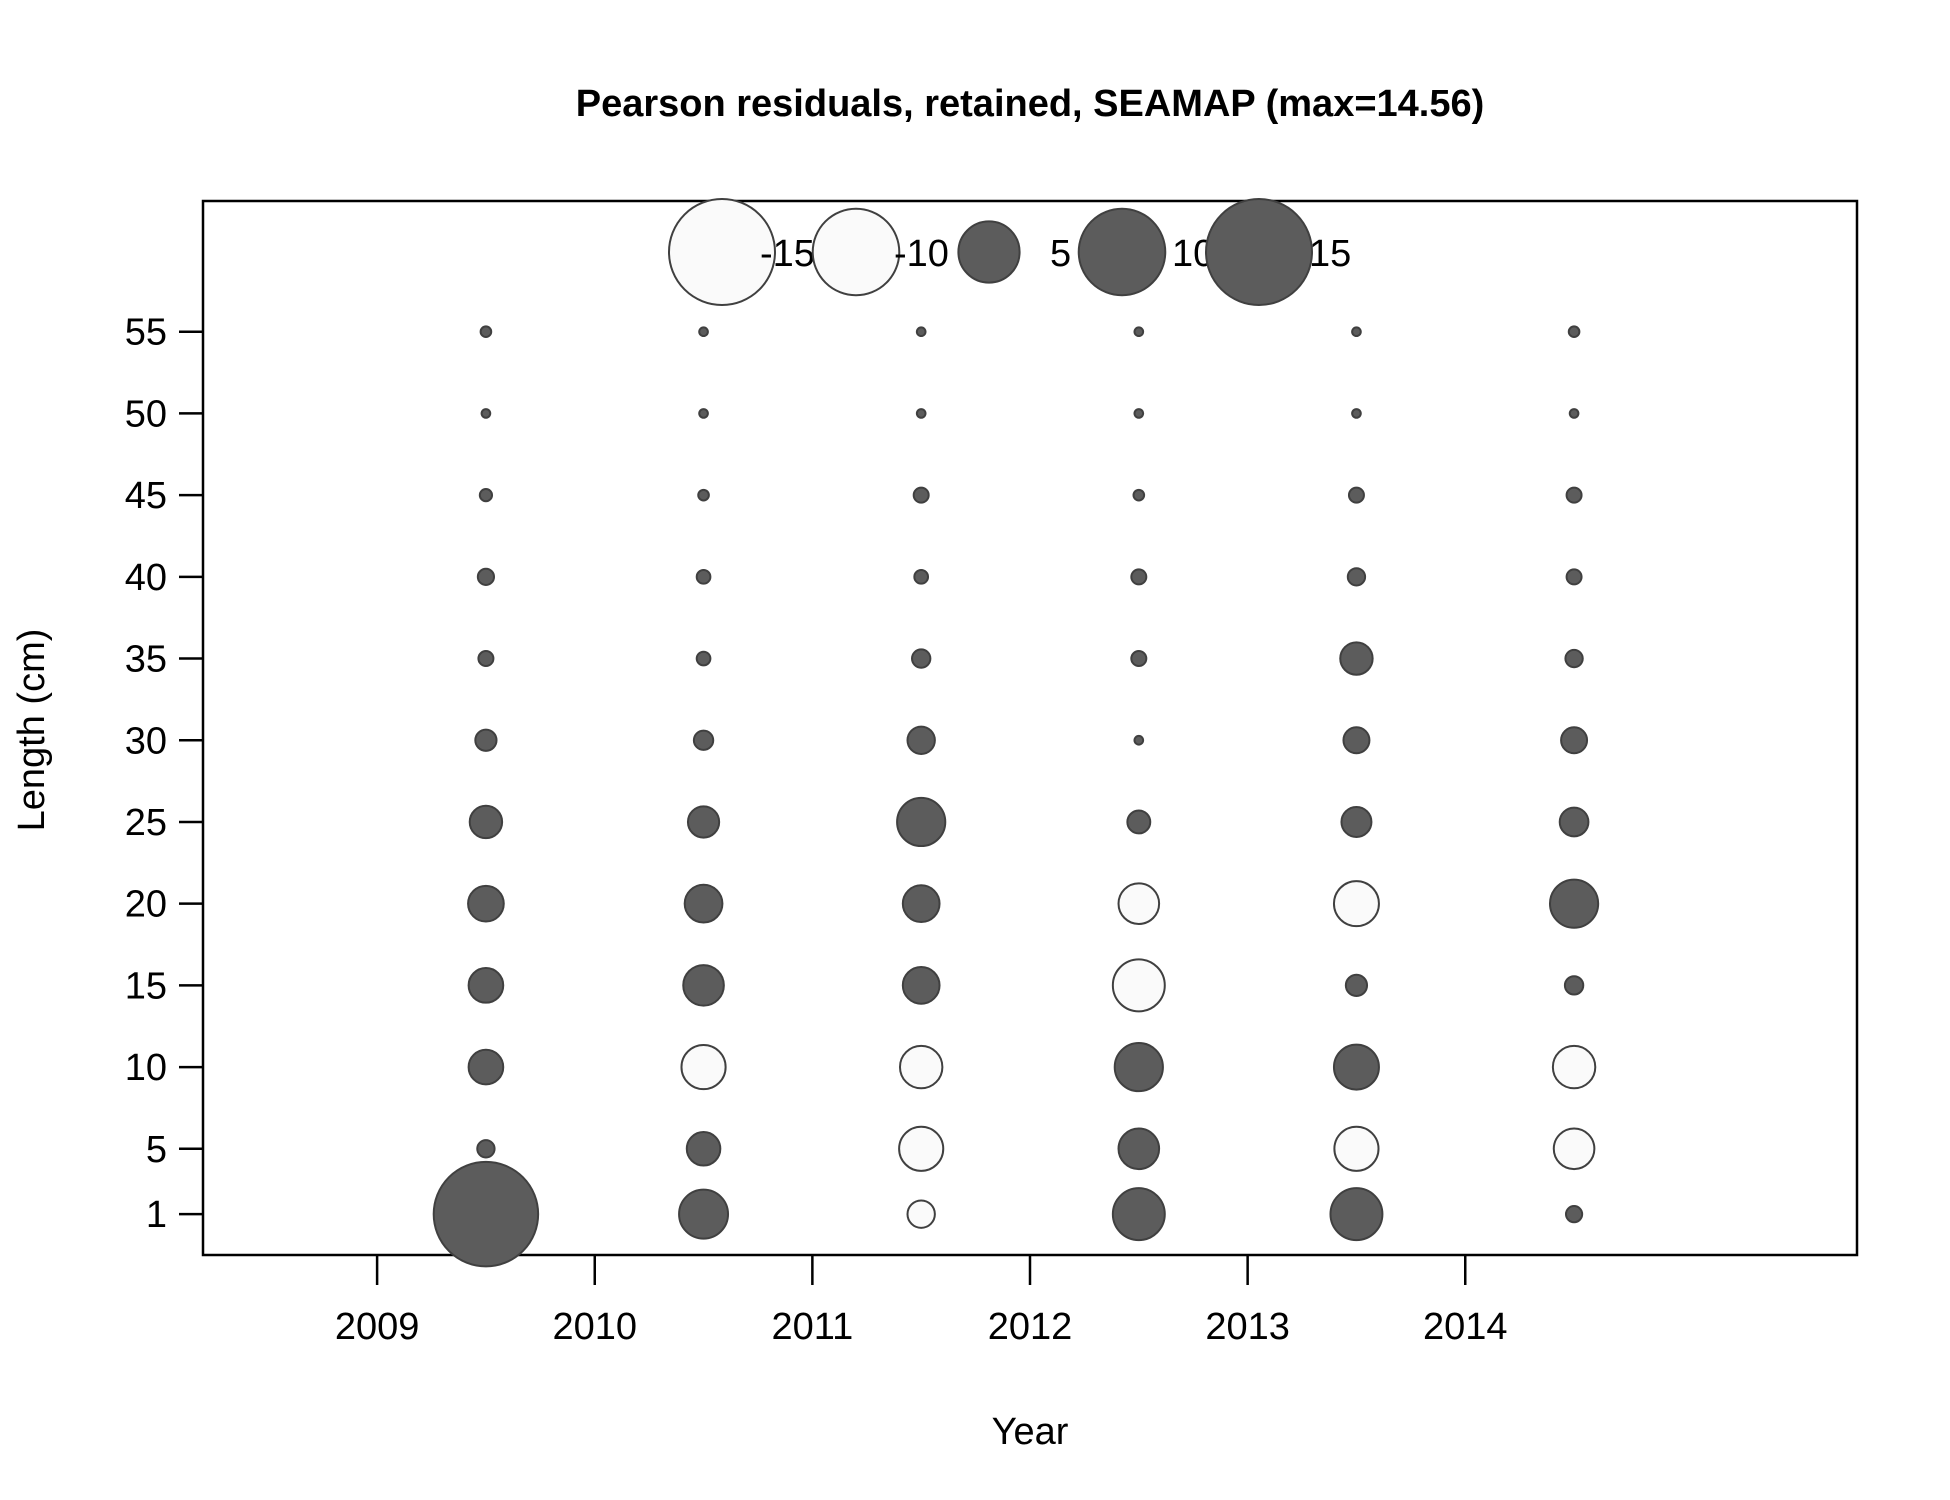 The image size is (1950, 1500). What do you see at coordinates (156, 1150) in the screenshot?
I see `y-tick-label: 5` at bounding box center [156, 1150].